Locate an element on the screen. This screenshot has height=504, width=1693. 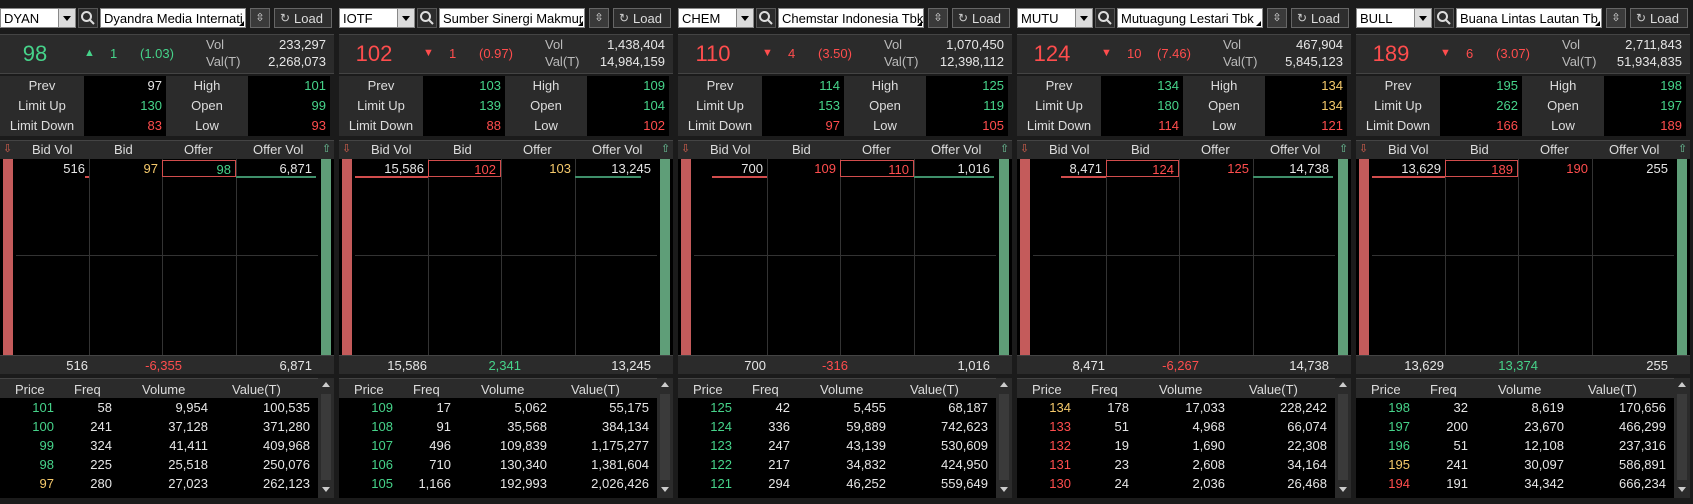
trade-row: 131 23 2,608 34,164 is located at coordinates (1188, 464).